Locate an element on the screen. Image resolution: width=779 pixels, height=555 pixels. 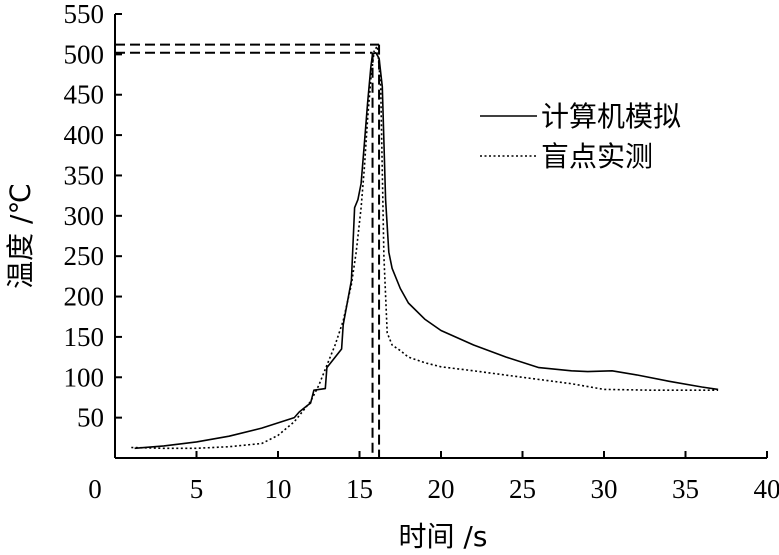
y-tick-label: 200 is located at coordinates (84, 297).